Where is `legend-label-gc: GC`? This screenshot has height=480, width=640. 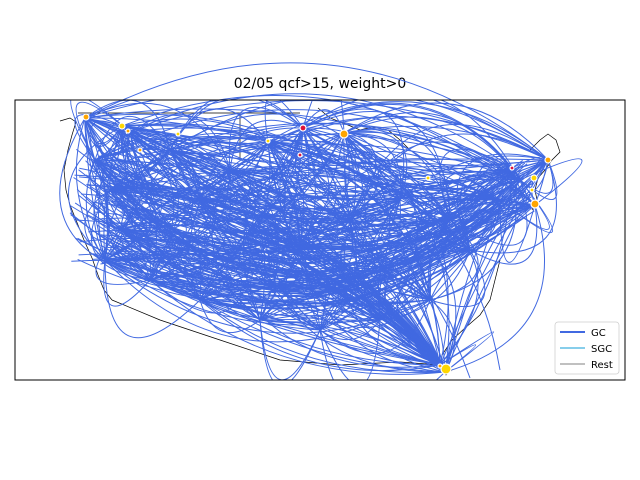
legend-label-gc: GC is located at coordinates (598, 333).